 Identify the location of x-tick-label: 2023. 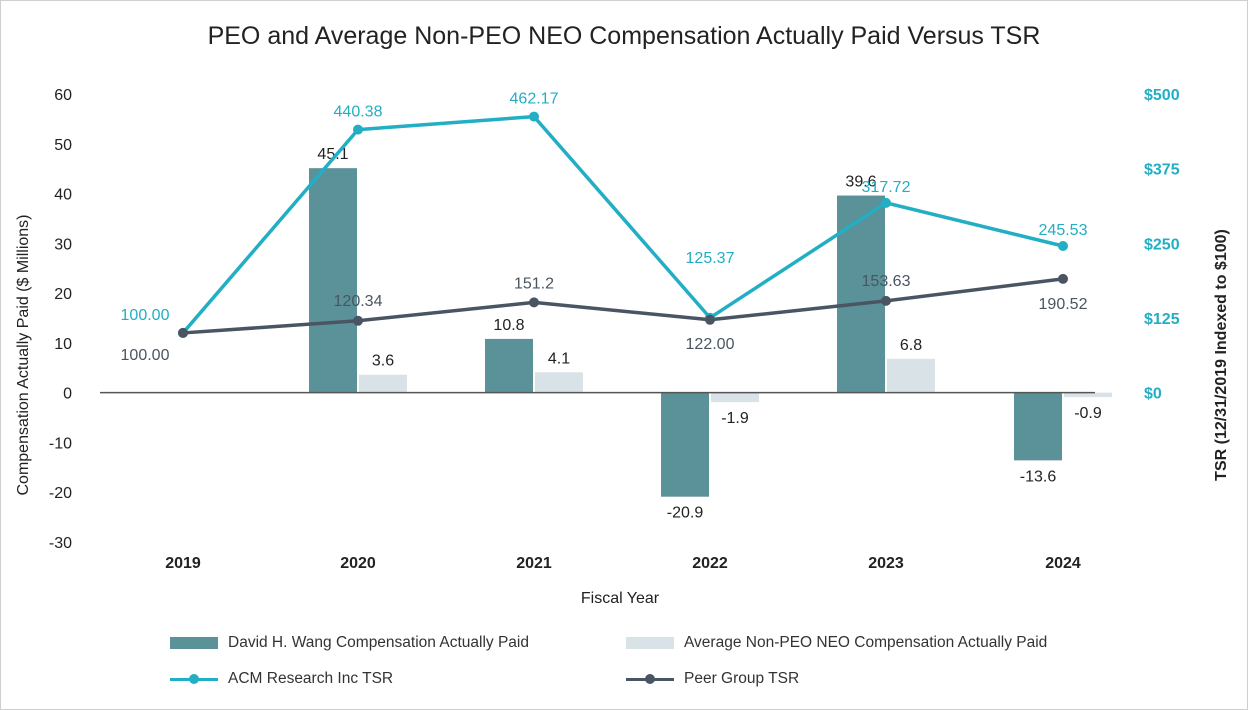
(886, 563).